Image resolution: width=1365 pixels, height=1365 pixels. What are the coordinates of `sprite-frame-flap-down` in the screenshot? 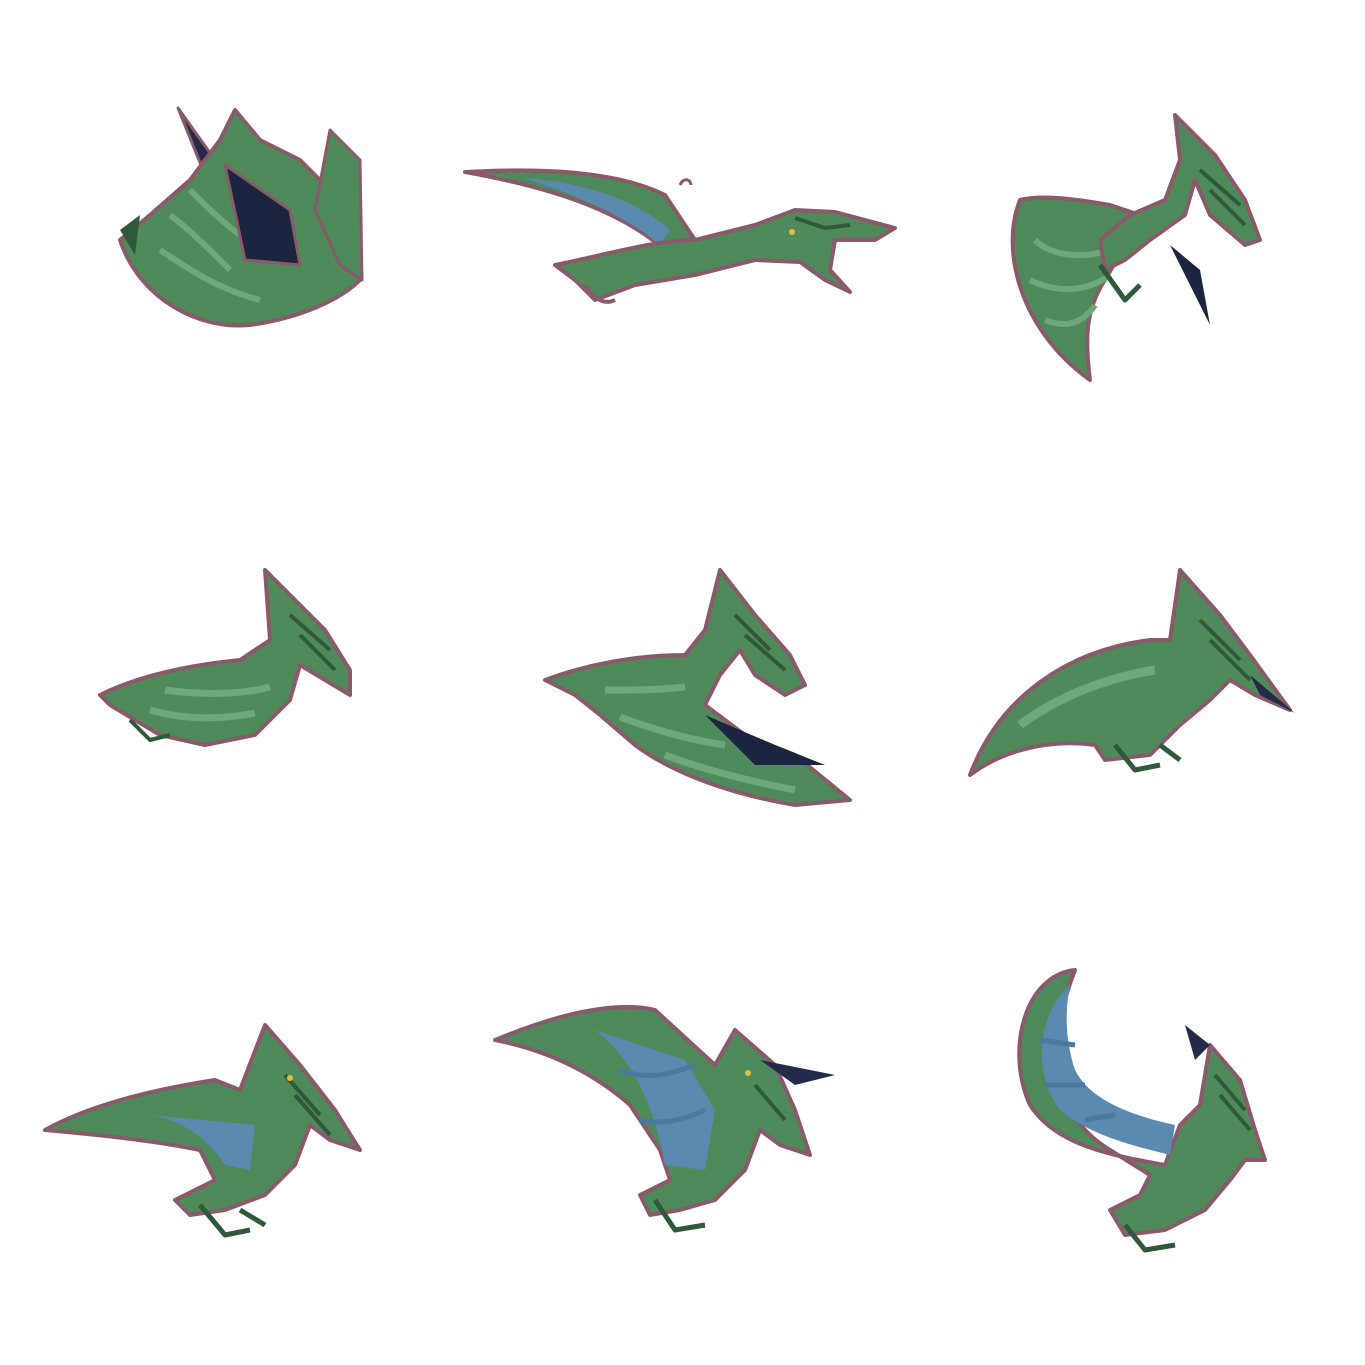 It's located at (227, 1137).